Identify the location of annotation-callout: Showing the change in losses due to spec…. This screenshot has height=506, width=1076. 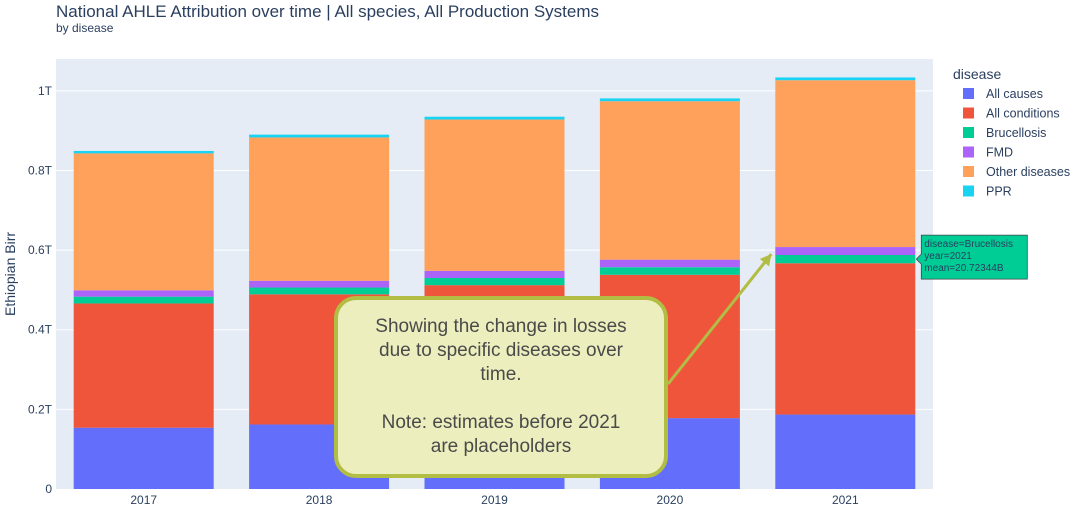
(501, 387).